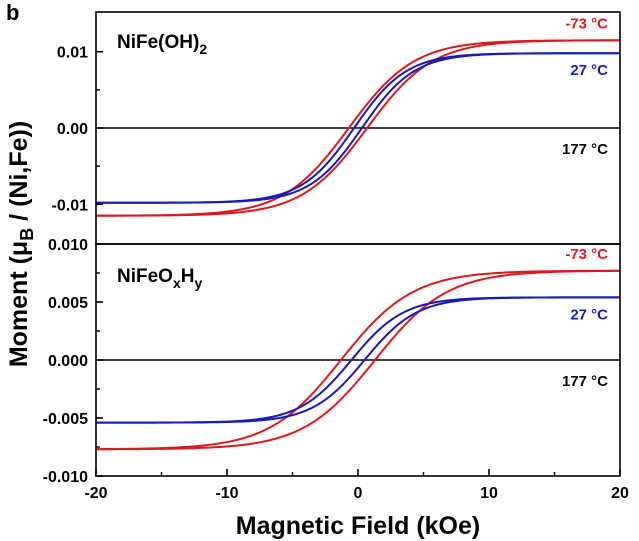 The height and width of the screenshot is (541, 639). I want to click on x-axis-title: Magnetic Field (kOe), so click(358, 526).